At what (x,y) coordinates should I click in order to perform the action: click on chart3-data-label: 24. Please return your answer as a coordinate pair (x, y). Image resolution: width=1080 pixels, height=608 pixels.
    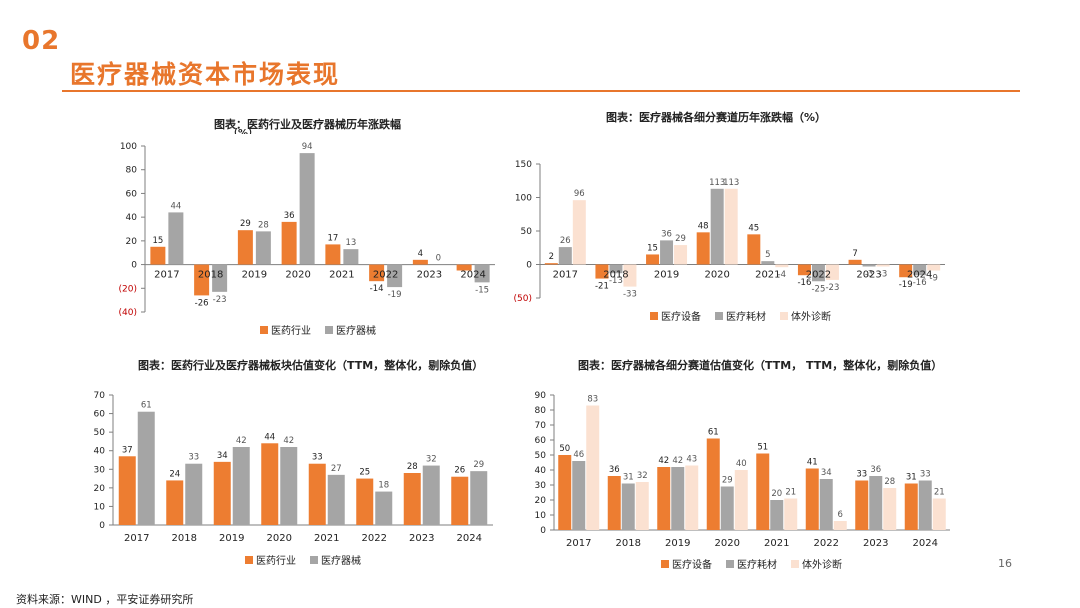
    Looking at the image, I should click on (174, 474).